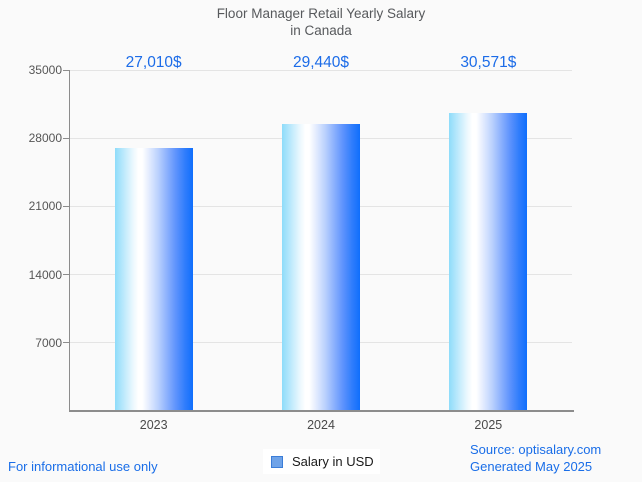 Image resolution: width=642 pixels, height=482 pixels. Describe the element at coordinates (153, 62) in the screenshot. I see `value-label-2023: 27,010$` at that location.